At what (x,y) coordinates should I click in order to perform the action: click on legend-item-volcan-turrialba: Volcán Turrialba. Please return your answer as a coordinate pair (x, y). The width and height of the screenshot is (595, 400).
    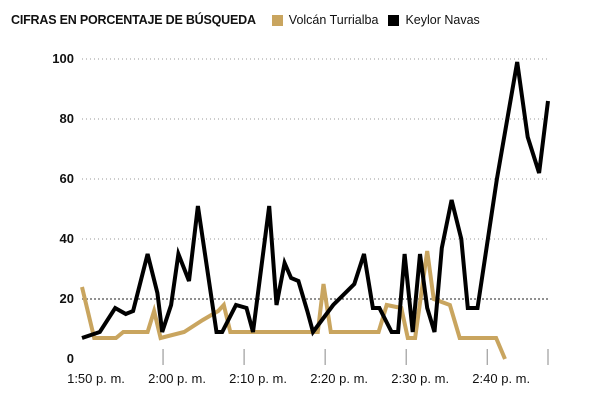
    Looking at the image, I should click on (325, 20).